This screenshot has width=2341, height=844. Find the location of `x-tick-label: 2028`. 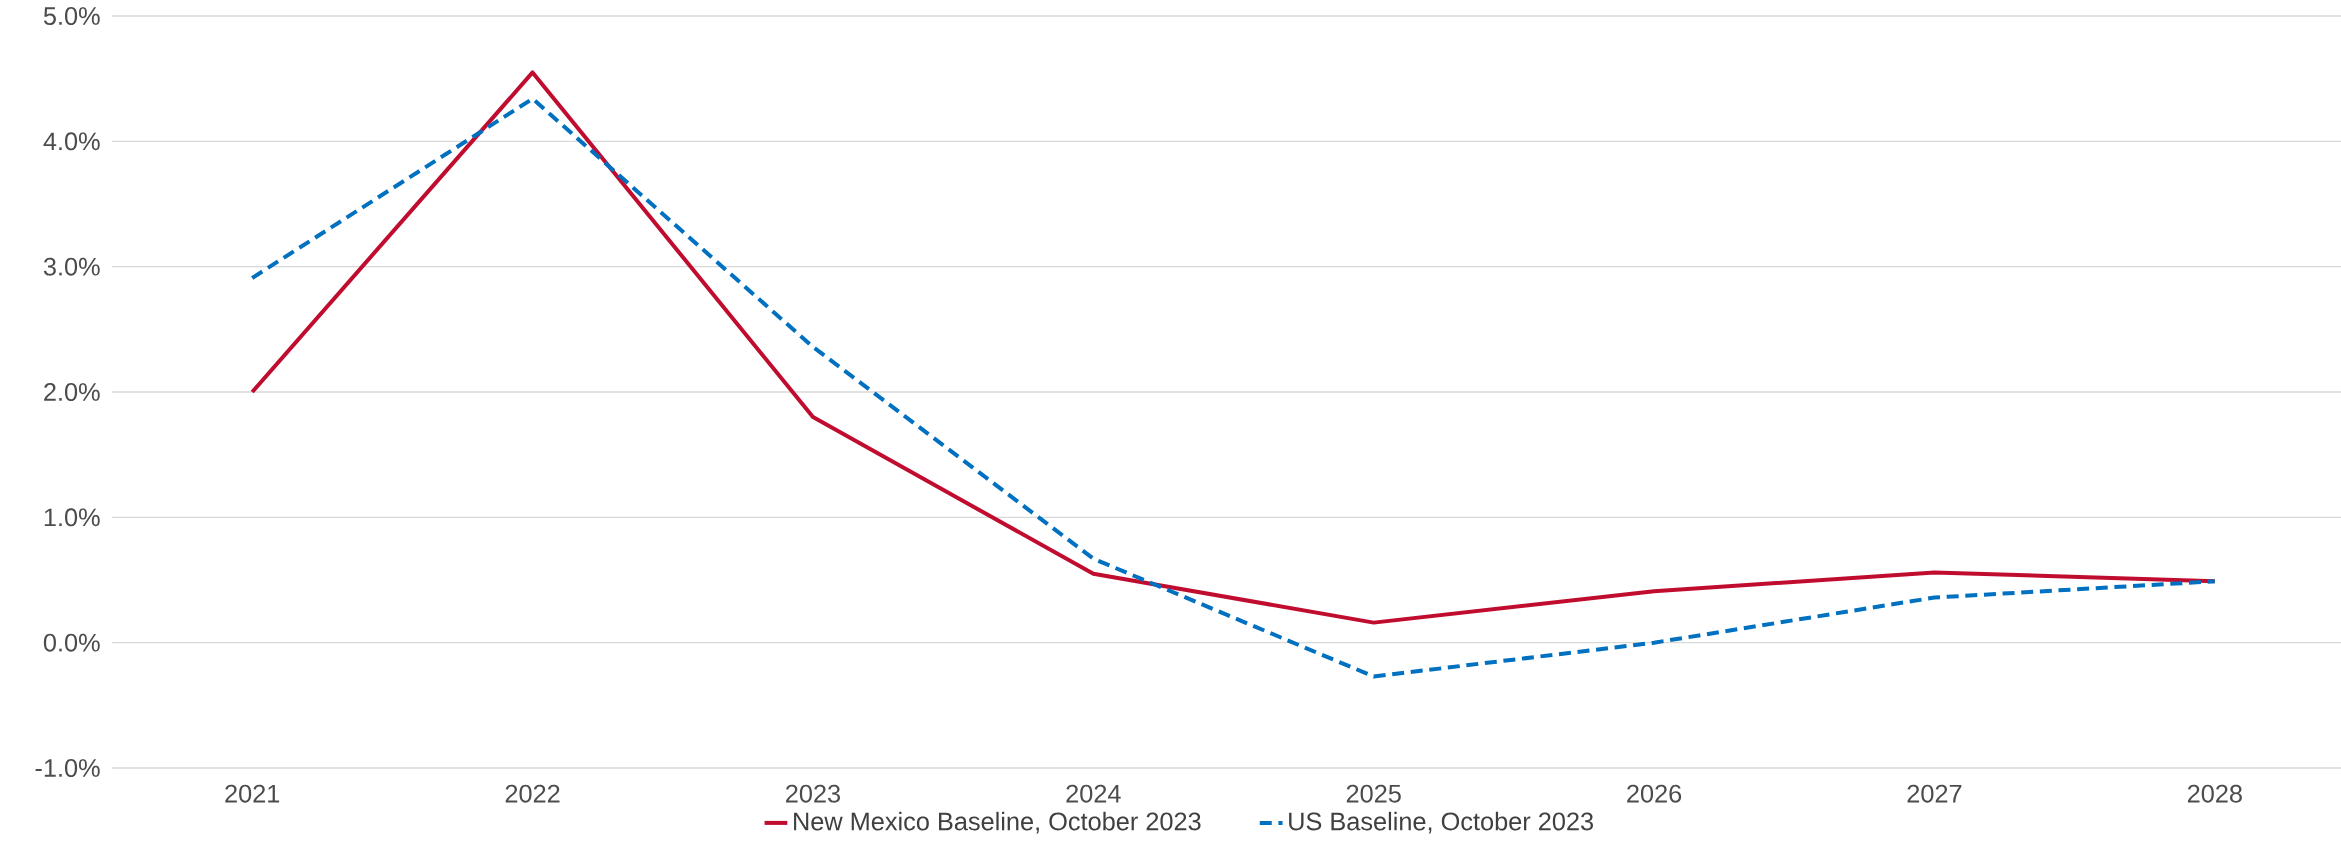

x-tick-label: 2028 is located at coordinates (2214, 793).